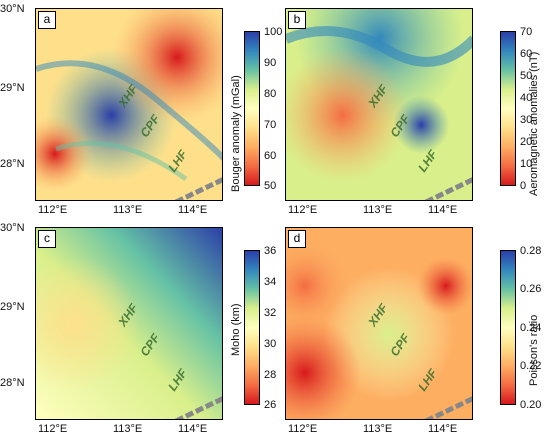 This screenshot has width=550, height=438. I want to click on panel-letter-a: a, so click(47, 20).